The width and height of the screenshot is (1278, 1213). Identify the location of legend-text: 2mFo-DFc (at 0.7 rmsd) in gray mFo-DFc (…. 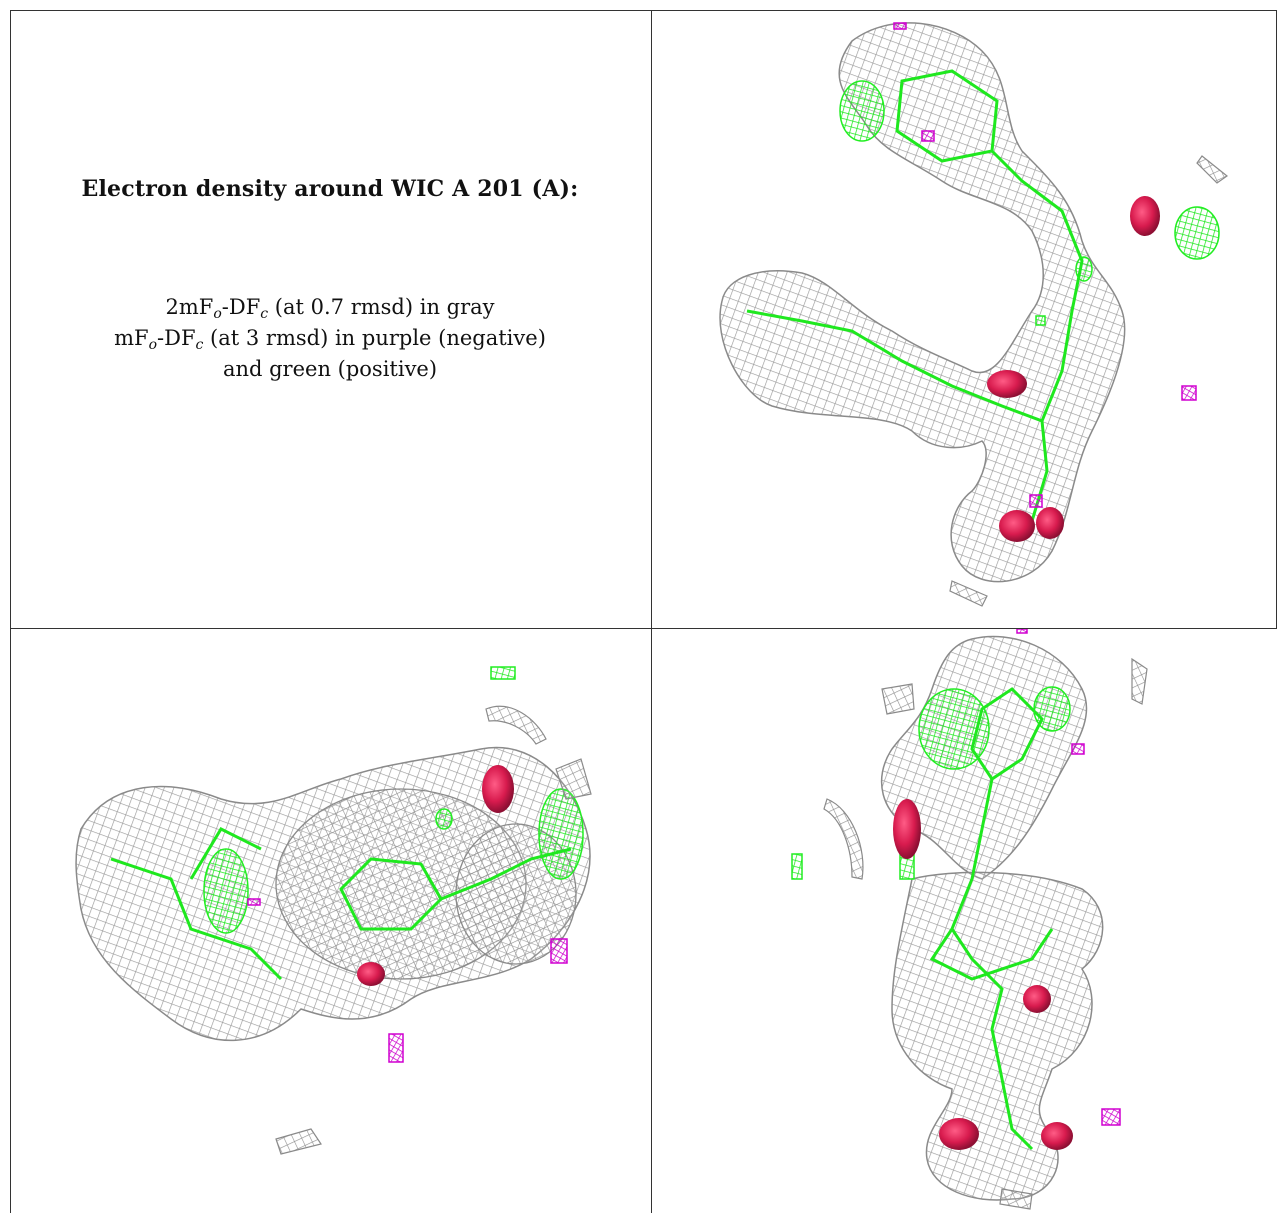
(330, 338).